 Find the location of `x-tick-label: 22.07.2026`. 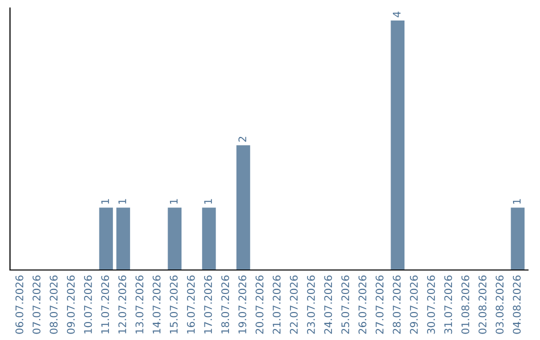

x-tick-label: 22.07.2026 is located at coordinates (294, 305).